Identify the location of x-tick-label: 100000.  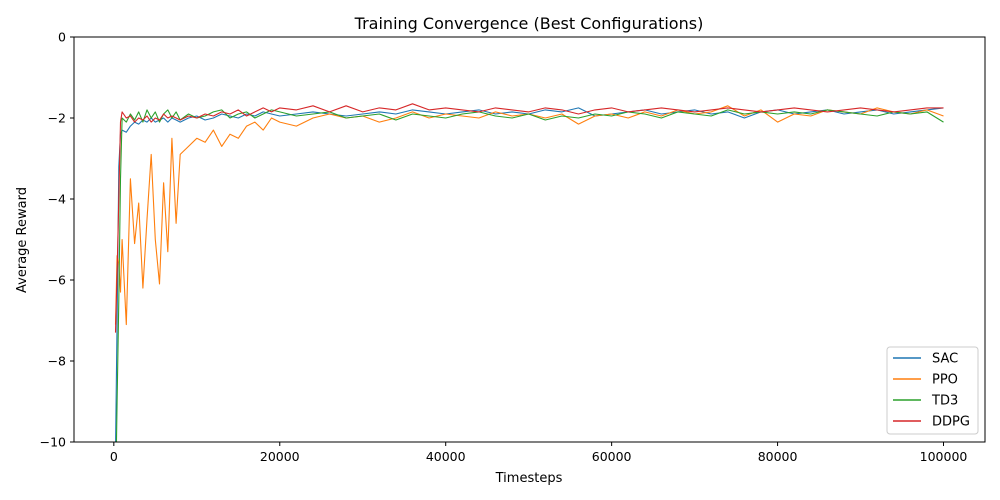
(944, 456).